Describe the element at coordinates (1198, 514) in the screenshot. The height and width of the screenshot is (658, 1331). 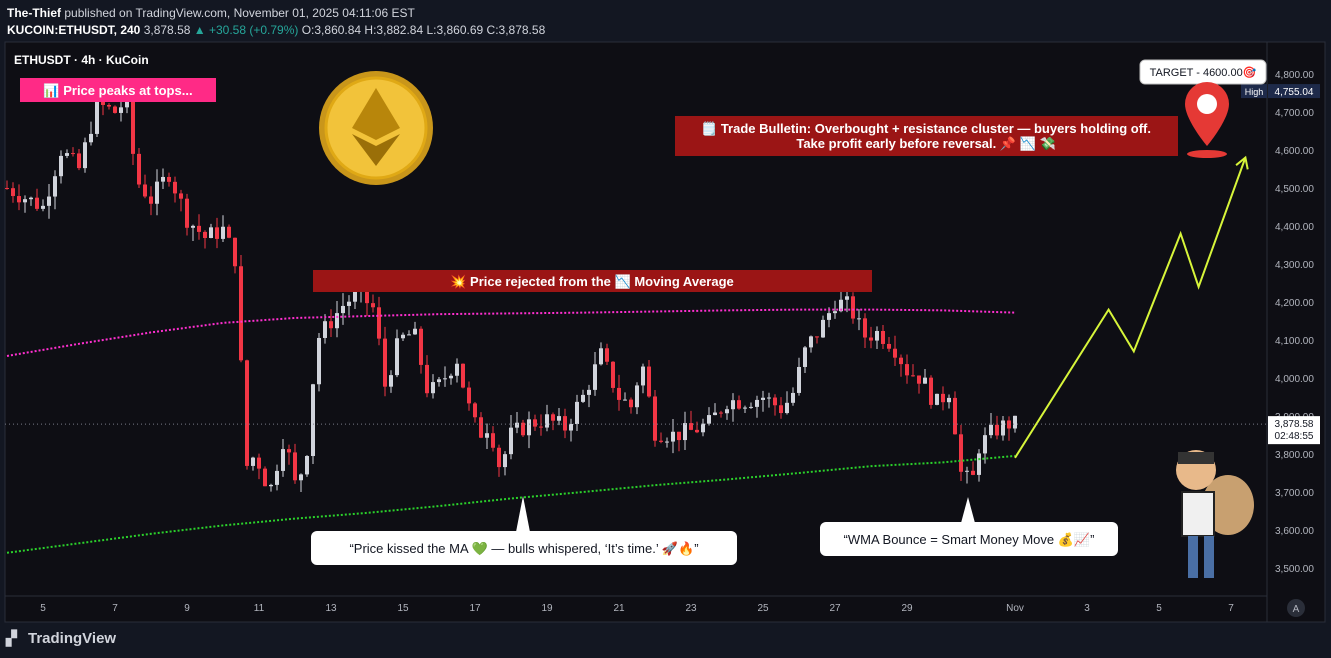
I see `thief-shirt-icon` at that location.